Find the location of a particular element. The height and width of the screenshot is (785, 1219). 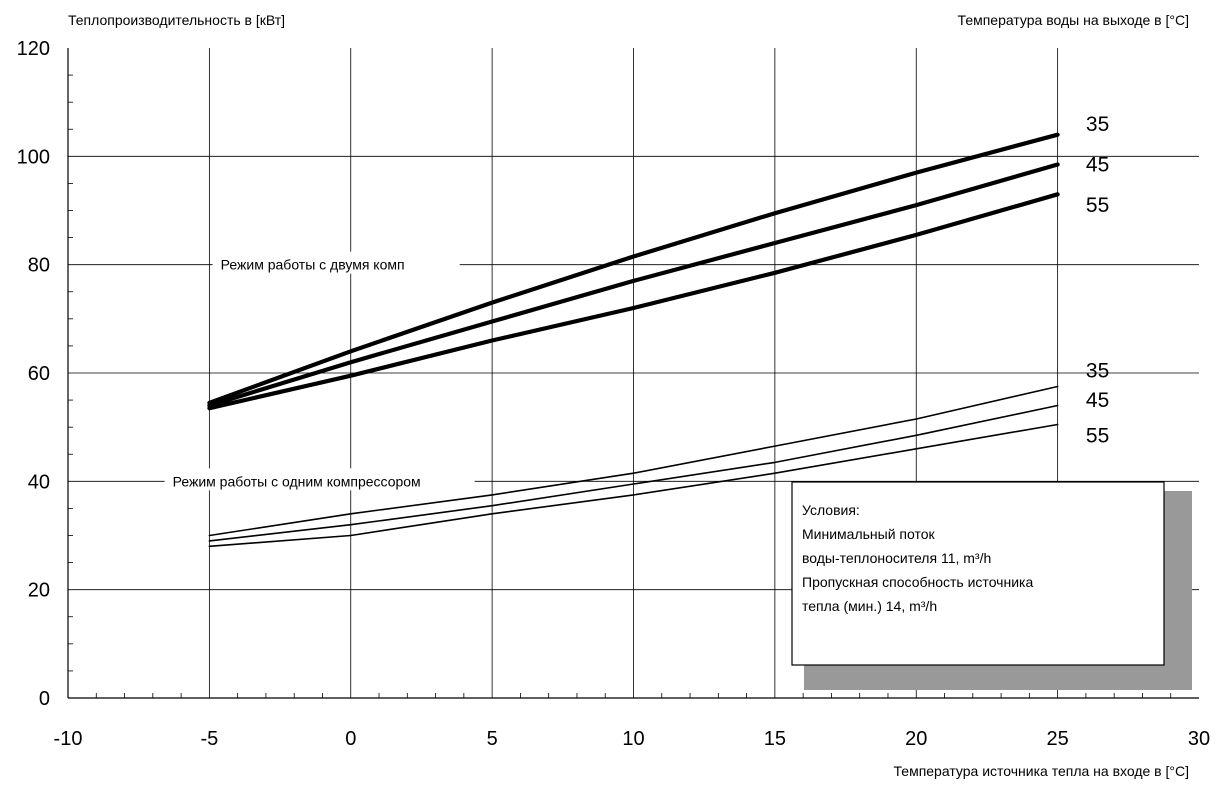

y-tick-label: 40 is located at coordinates (39, 482).